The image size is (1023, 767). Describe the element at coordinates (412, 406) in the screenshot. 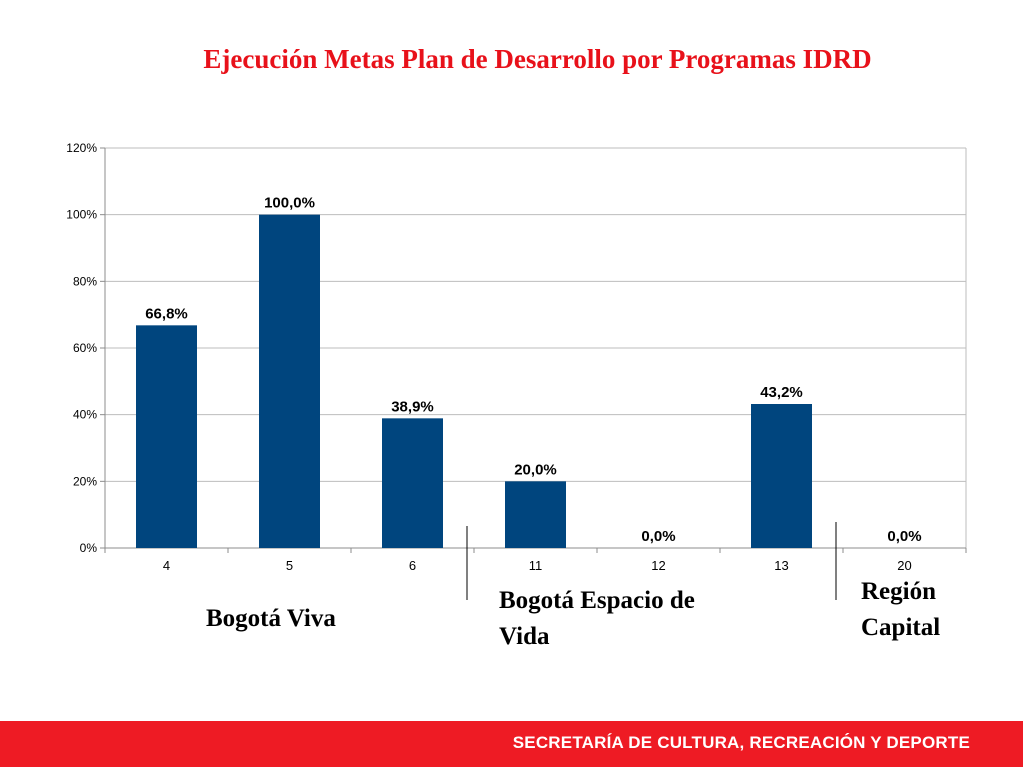

I see `data-label-6: 38,9%` at that location.